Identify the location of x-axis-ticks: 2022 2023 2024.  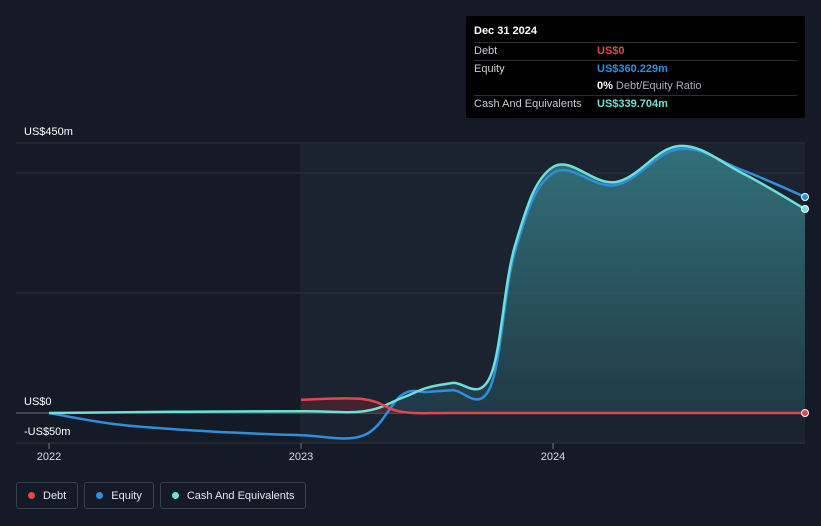
(301, 453).